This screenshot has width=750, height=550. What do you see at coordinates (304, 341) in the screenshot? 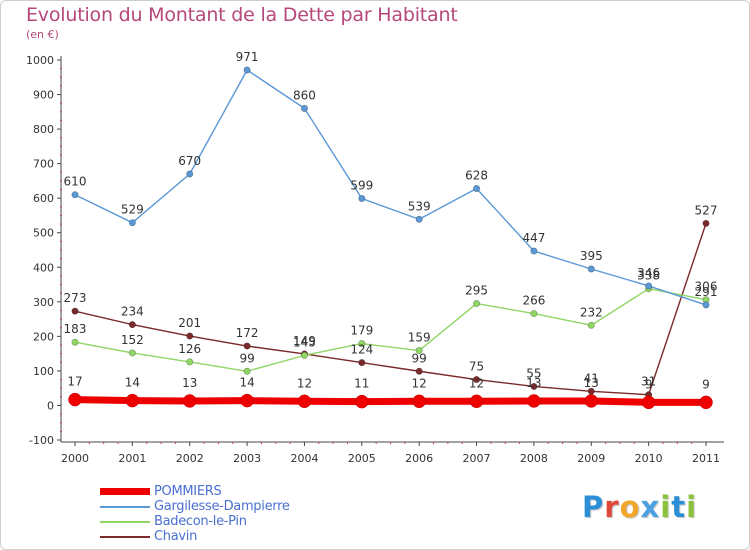
I see `data-label: 149` at bounding box center [304, 341].